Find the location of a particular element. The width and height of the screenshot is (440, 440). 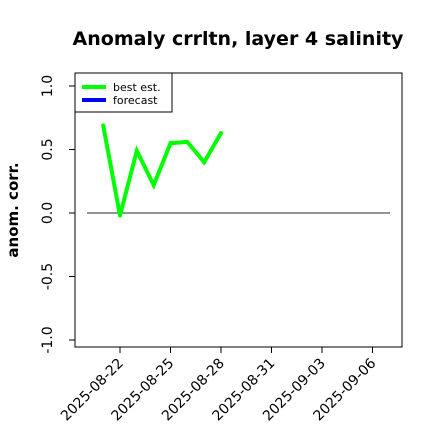

legend-label: forecast is located at coordinates (135, 100).